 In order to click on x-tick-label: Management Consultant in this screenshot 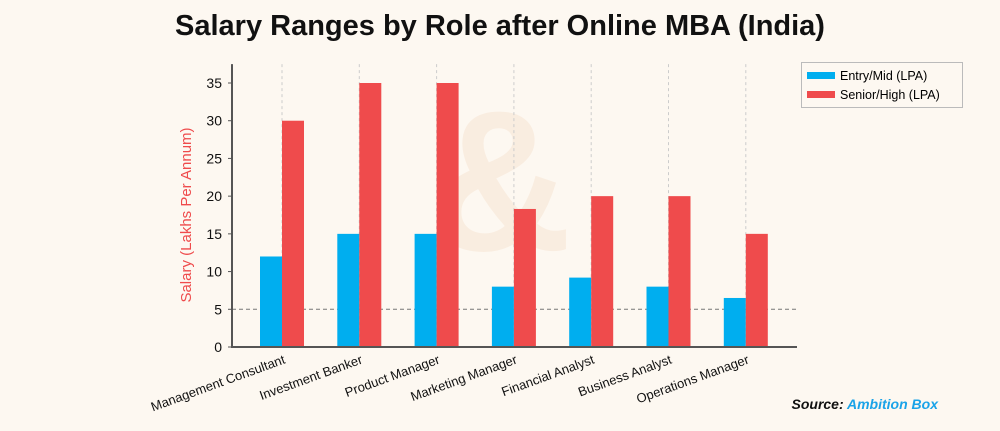, I will do `click(218, 383)`.